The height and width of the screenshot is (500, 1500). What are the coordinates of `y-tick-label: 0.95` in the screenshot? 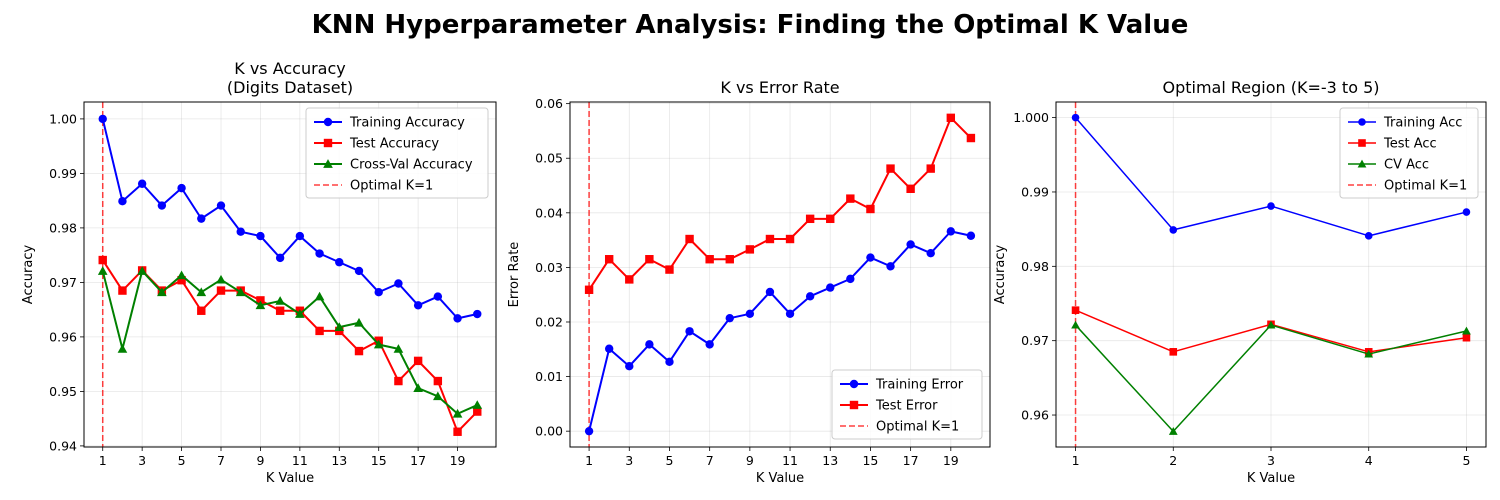 It's located at (63, 391).